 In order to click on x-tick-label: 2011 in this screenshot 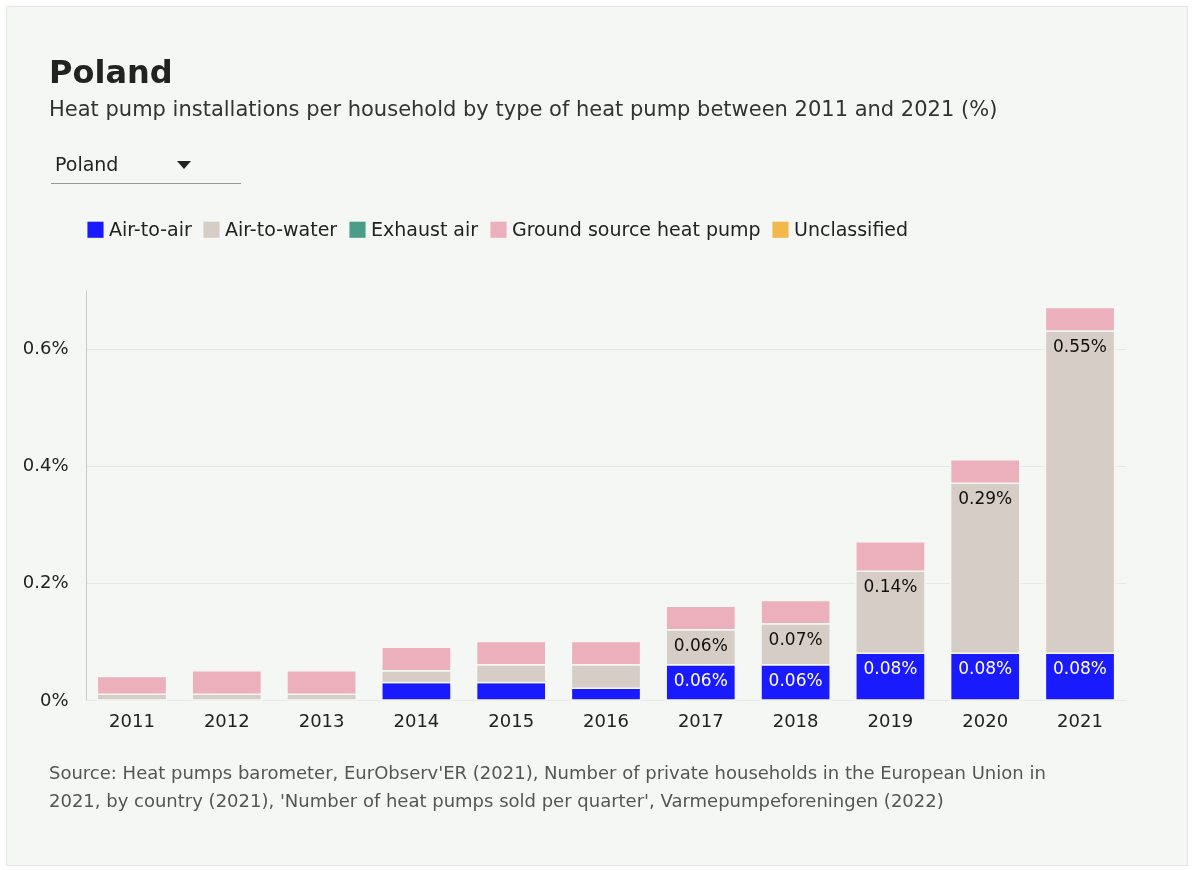, I will do `click(132, 720)`.